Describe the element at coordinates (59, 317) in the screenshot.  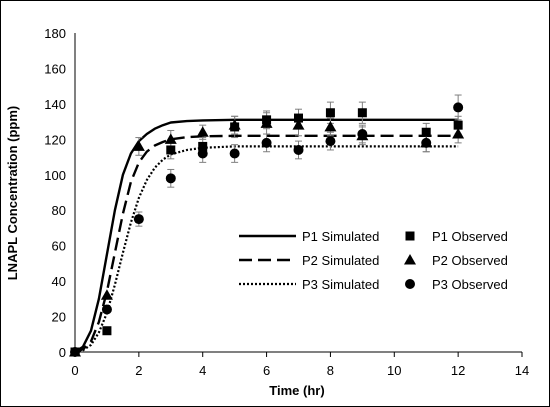
I see `y-tick-label: 20` at that location.